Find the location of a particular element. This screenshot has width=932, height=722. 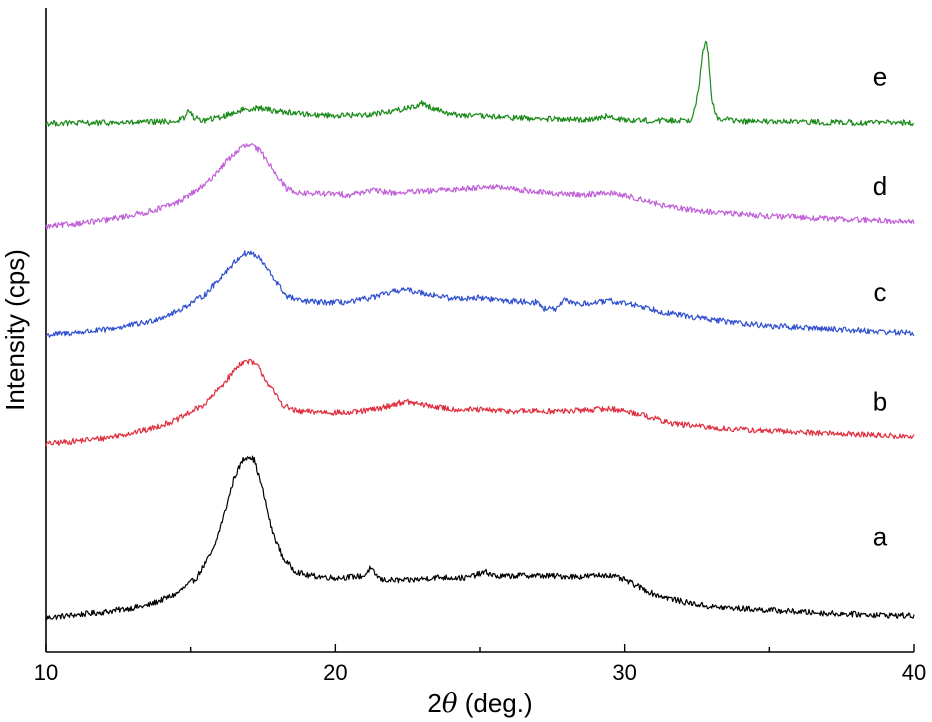

x-axis-title-symbol: θ is located at coordinates (450, 704).